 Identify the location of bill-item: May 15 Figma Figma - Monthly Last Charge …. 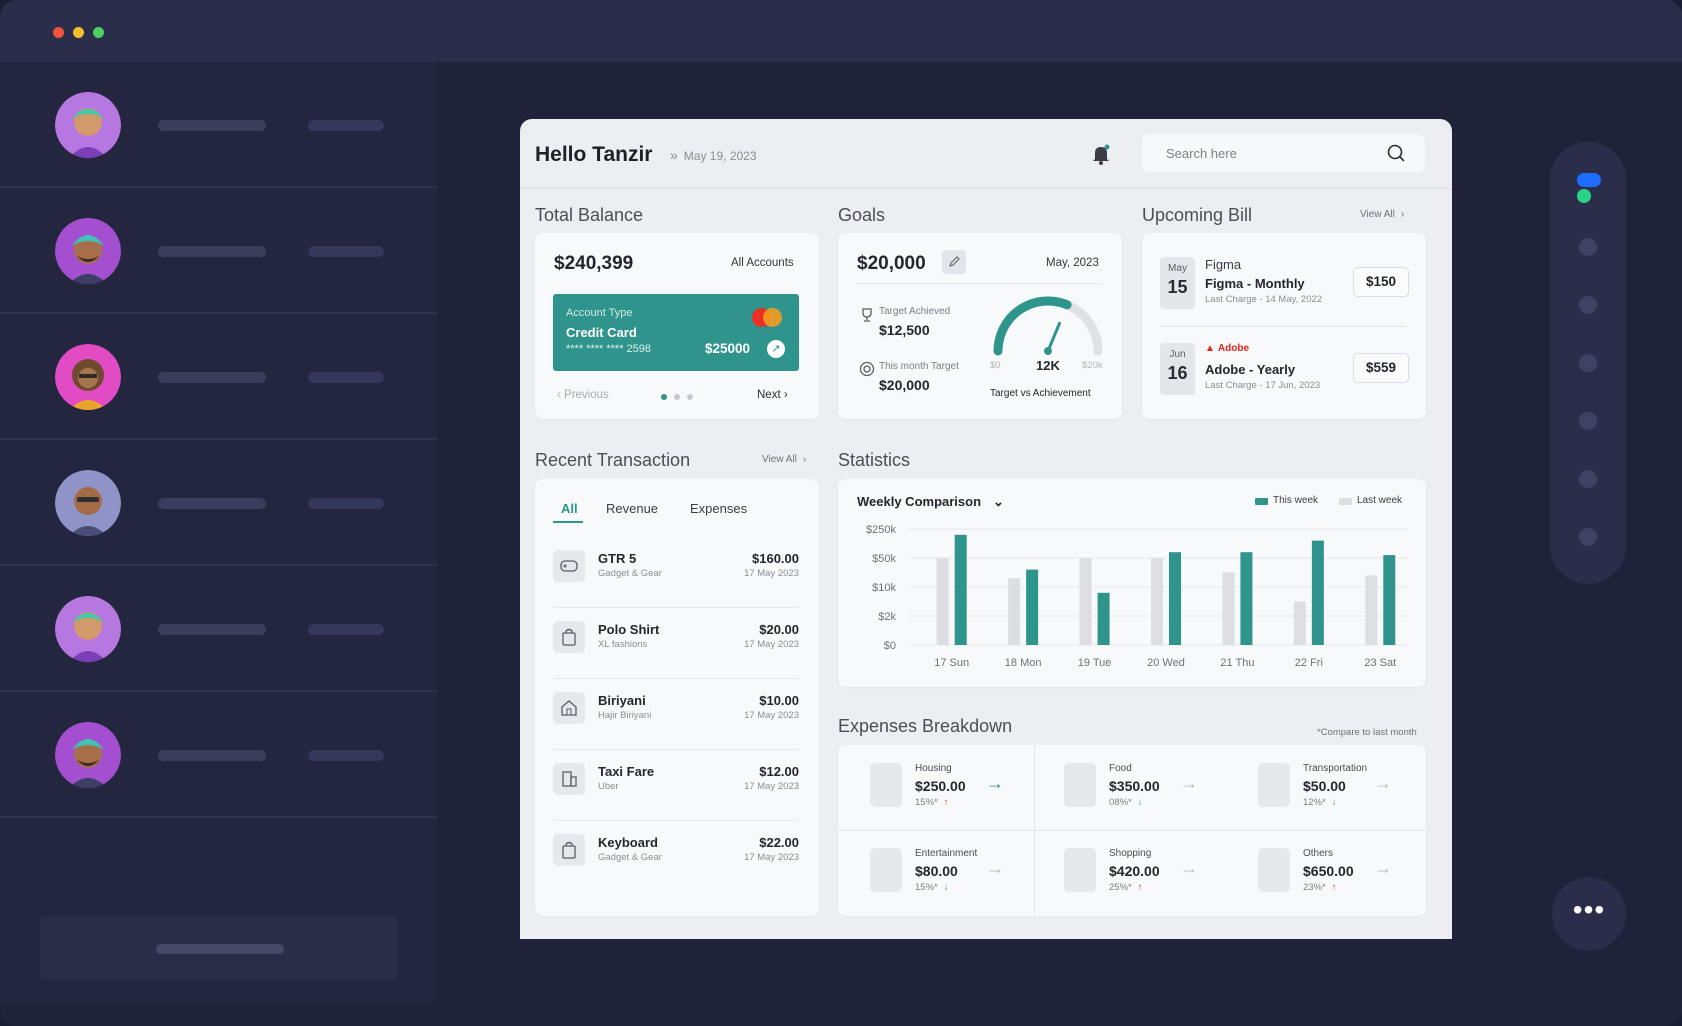
(1284, 290).